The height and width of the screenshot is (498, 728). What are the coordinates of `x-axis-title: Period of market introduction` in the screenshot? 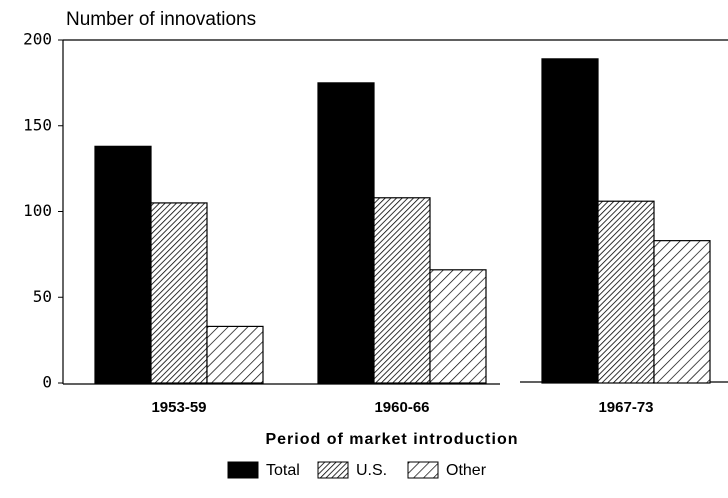 It's located at (391, 439).